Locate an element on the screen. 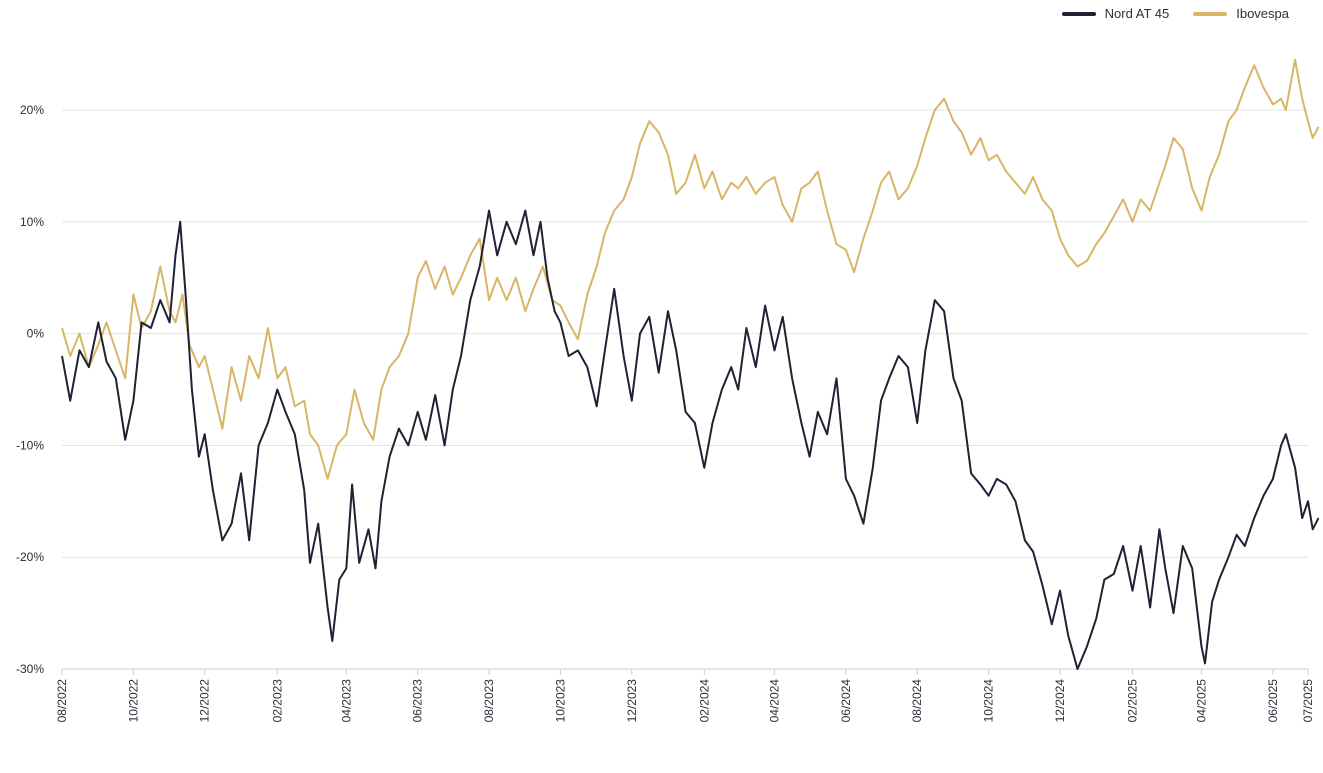 This screenshot has width=1323, height=773. x-tick-label: 02/2025 is located at coordinates (1133, 701).